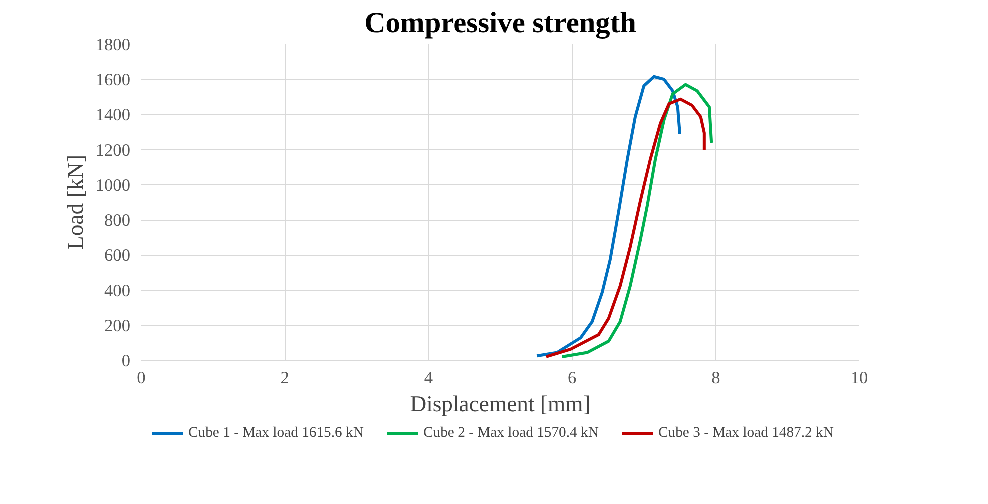 This screenshot has width=988, height=504. What do you see at coordinates (126, 361) in the screenshot?
I see `y-tick-label: 0` at bounding box center [126, 361].